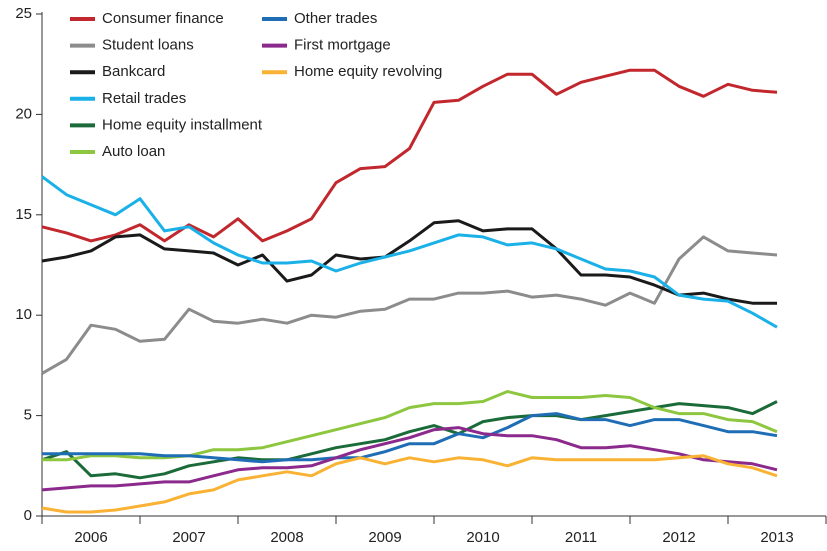 Image resolution: width=827 pixels, height=551 pixels. I want to click on x-tick-label: 2013, so click(776, 537).